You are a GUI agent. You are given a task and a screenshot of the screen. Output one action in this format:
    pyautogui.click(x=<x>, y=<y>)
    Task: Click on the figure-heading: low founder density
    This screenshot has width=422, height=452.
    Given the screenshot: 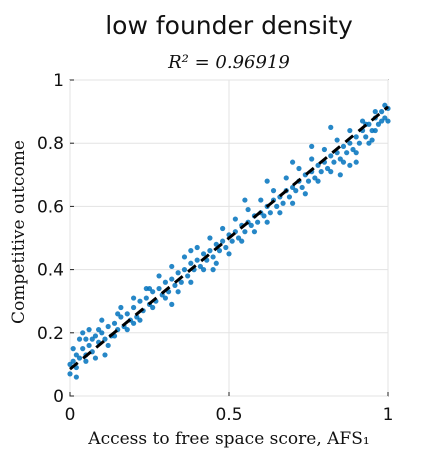 What is the action you would take?
    pyautogui.click(x=229, y=25)
    